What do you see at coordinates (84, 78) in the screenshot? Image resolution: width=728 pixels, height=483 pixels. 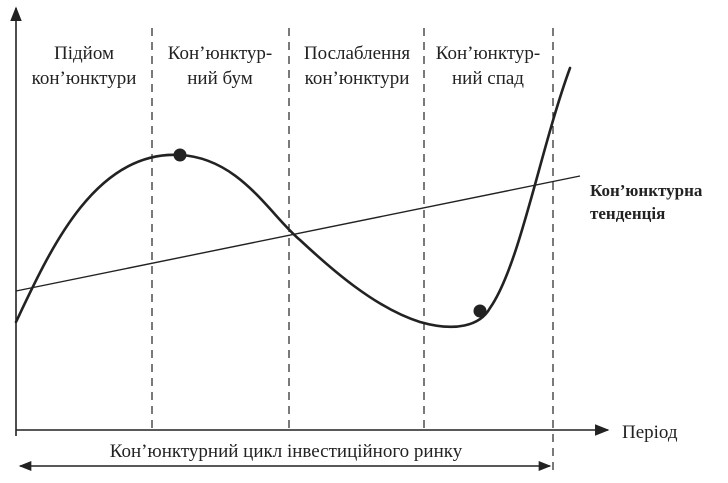 I see `phase-label-rise-line2: кон’юнктури` at bounding box center [84, 78].